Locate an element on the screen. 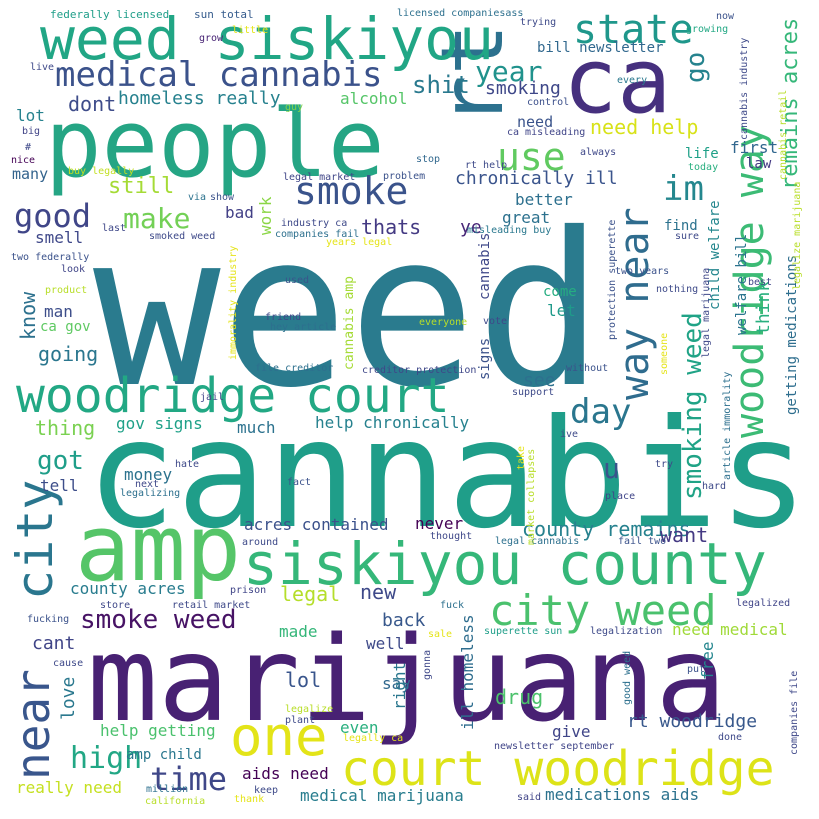 This screenshot has width=819, height=819. cloud-word: many is located at coordinates (30, 174).